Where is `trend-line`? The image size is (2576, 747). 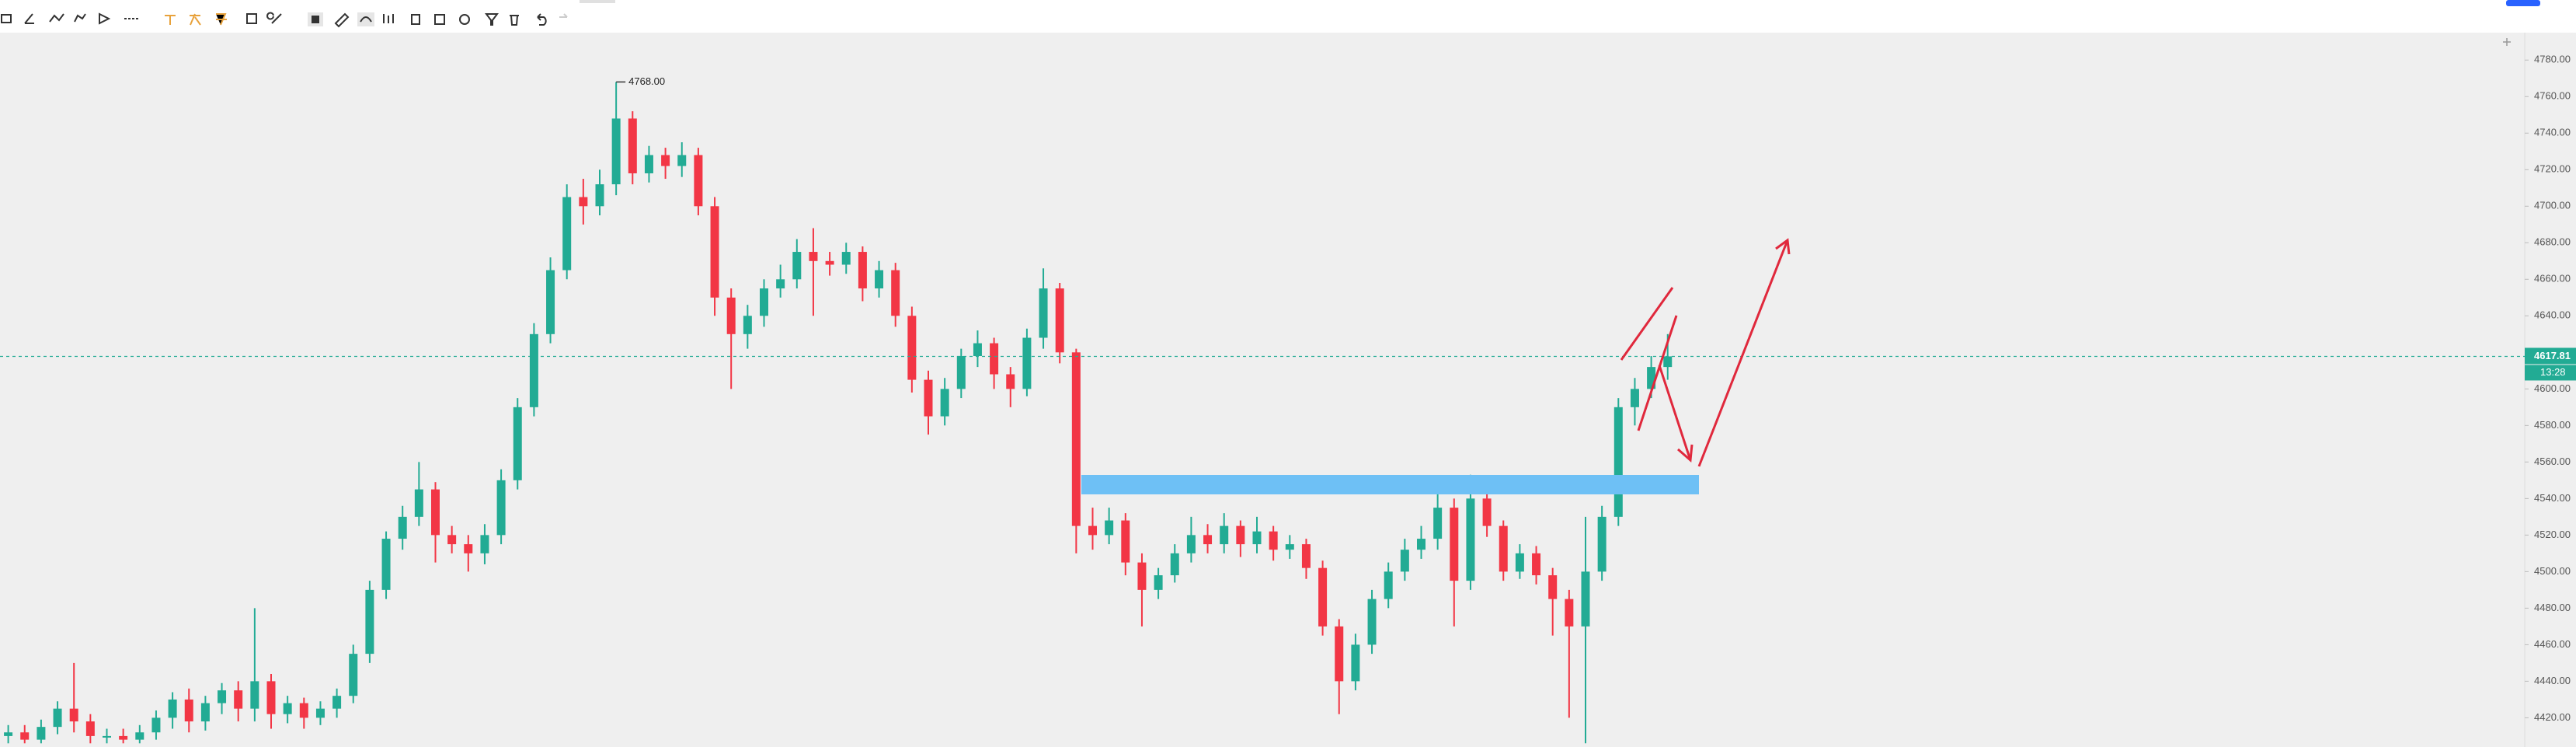
trend-line is located at coordinates (1657, 373).